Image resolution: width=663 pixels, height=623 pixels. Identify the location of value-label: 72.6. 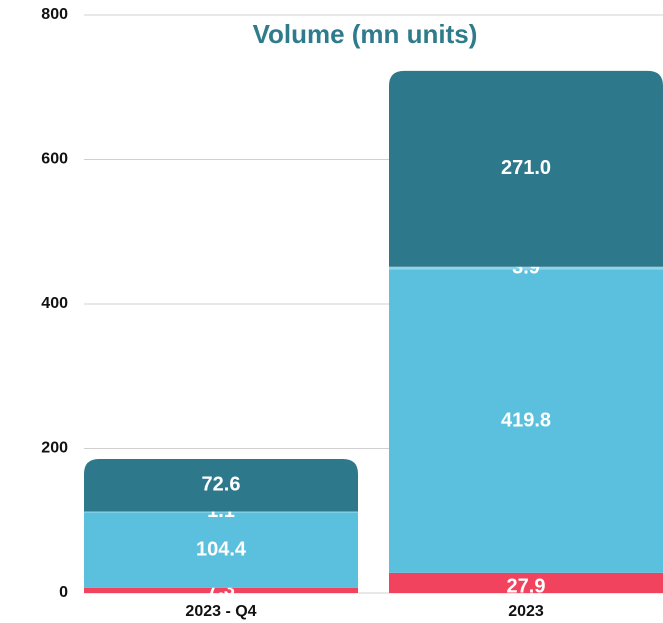
(221, 485).